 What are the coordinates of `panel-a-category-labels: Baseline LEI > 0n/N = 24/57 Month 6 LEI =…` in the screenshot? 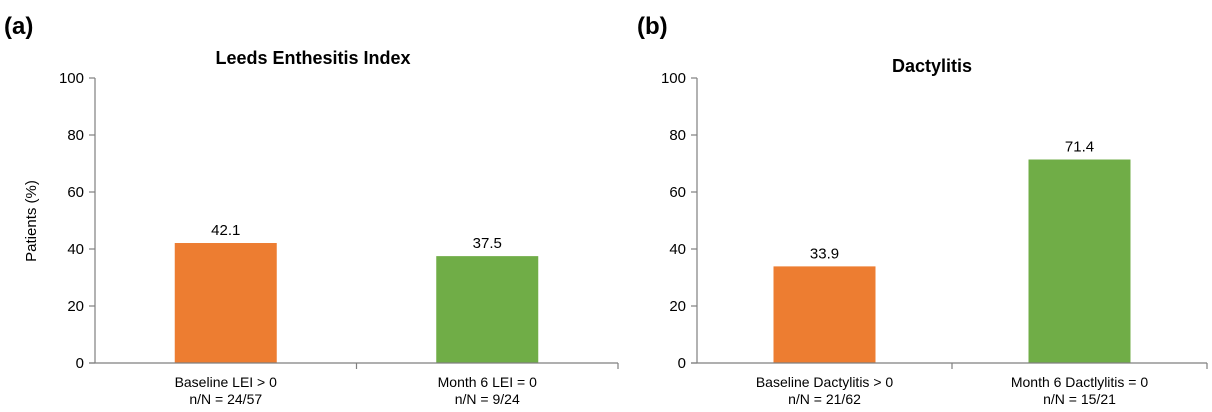 It's located at (356, 390).